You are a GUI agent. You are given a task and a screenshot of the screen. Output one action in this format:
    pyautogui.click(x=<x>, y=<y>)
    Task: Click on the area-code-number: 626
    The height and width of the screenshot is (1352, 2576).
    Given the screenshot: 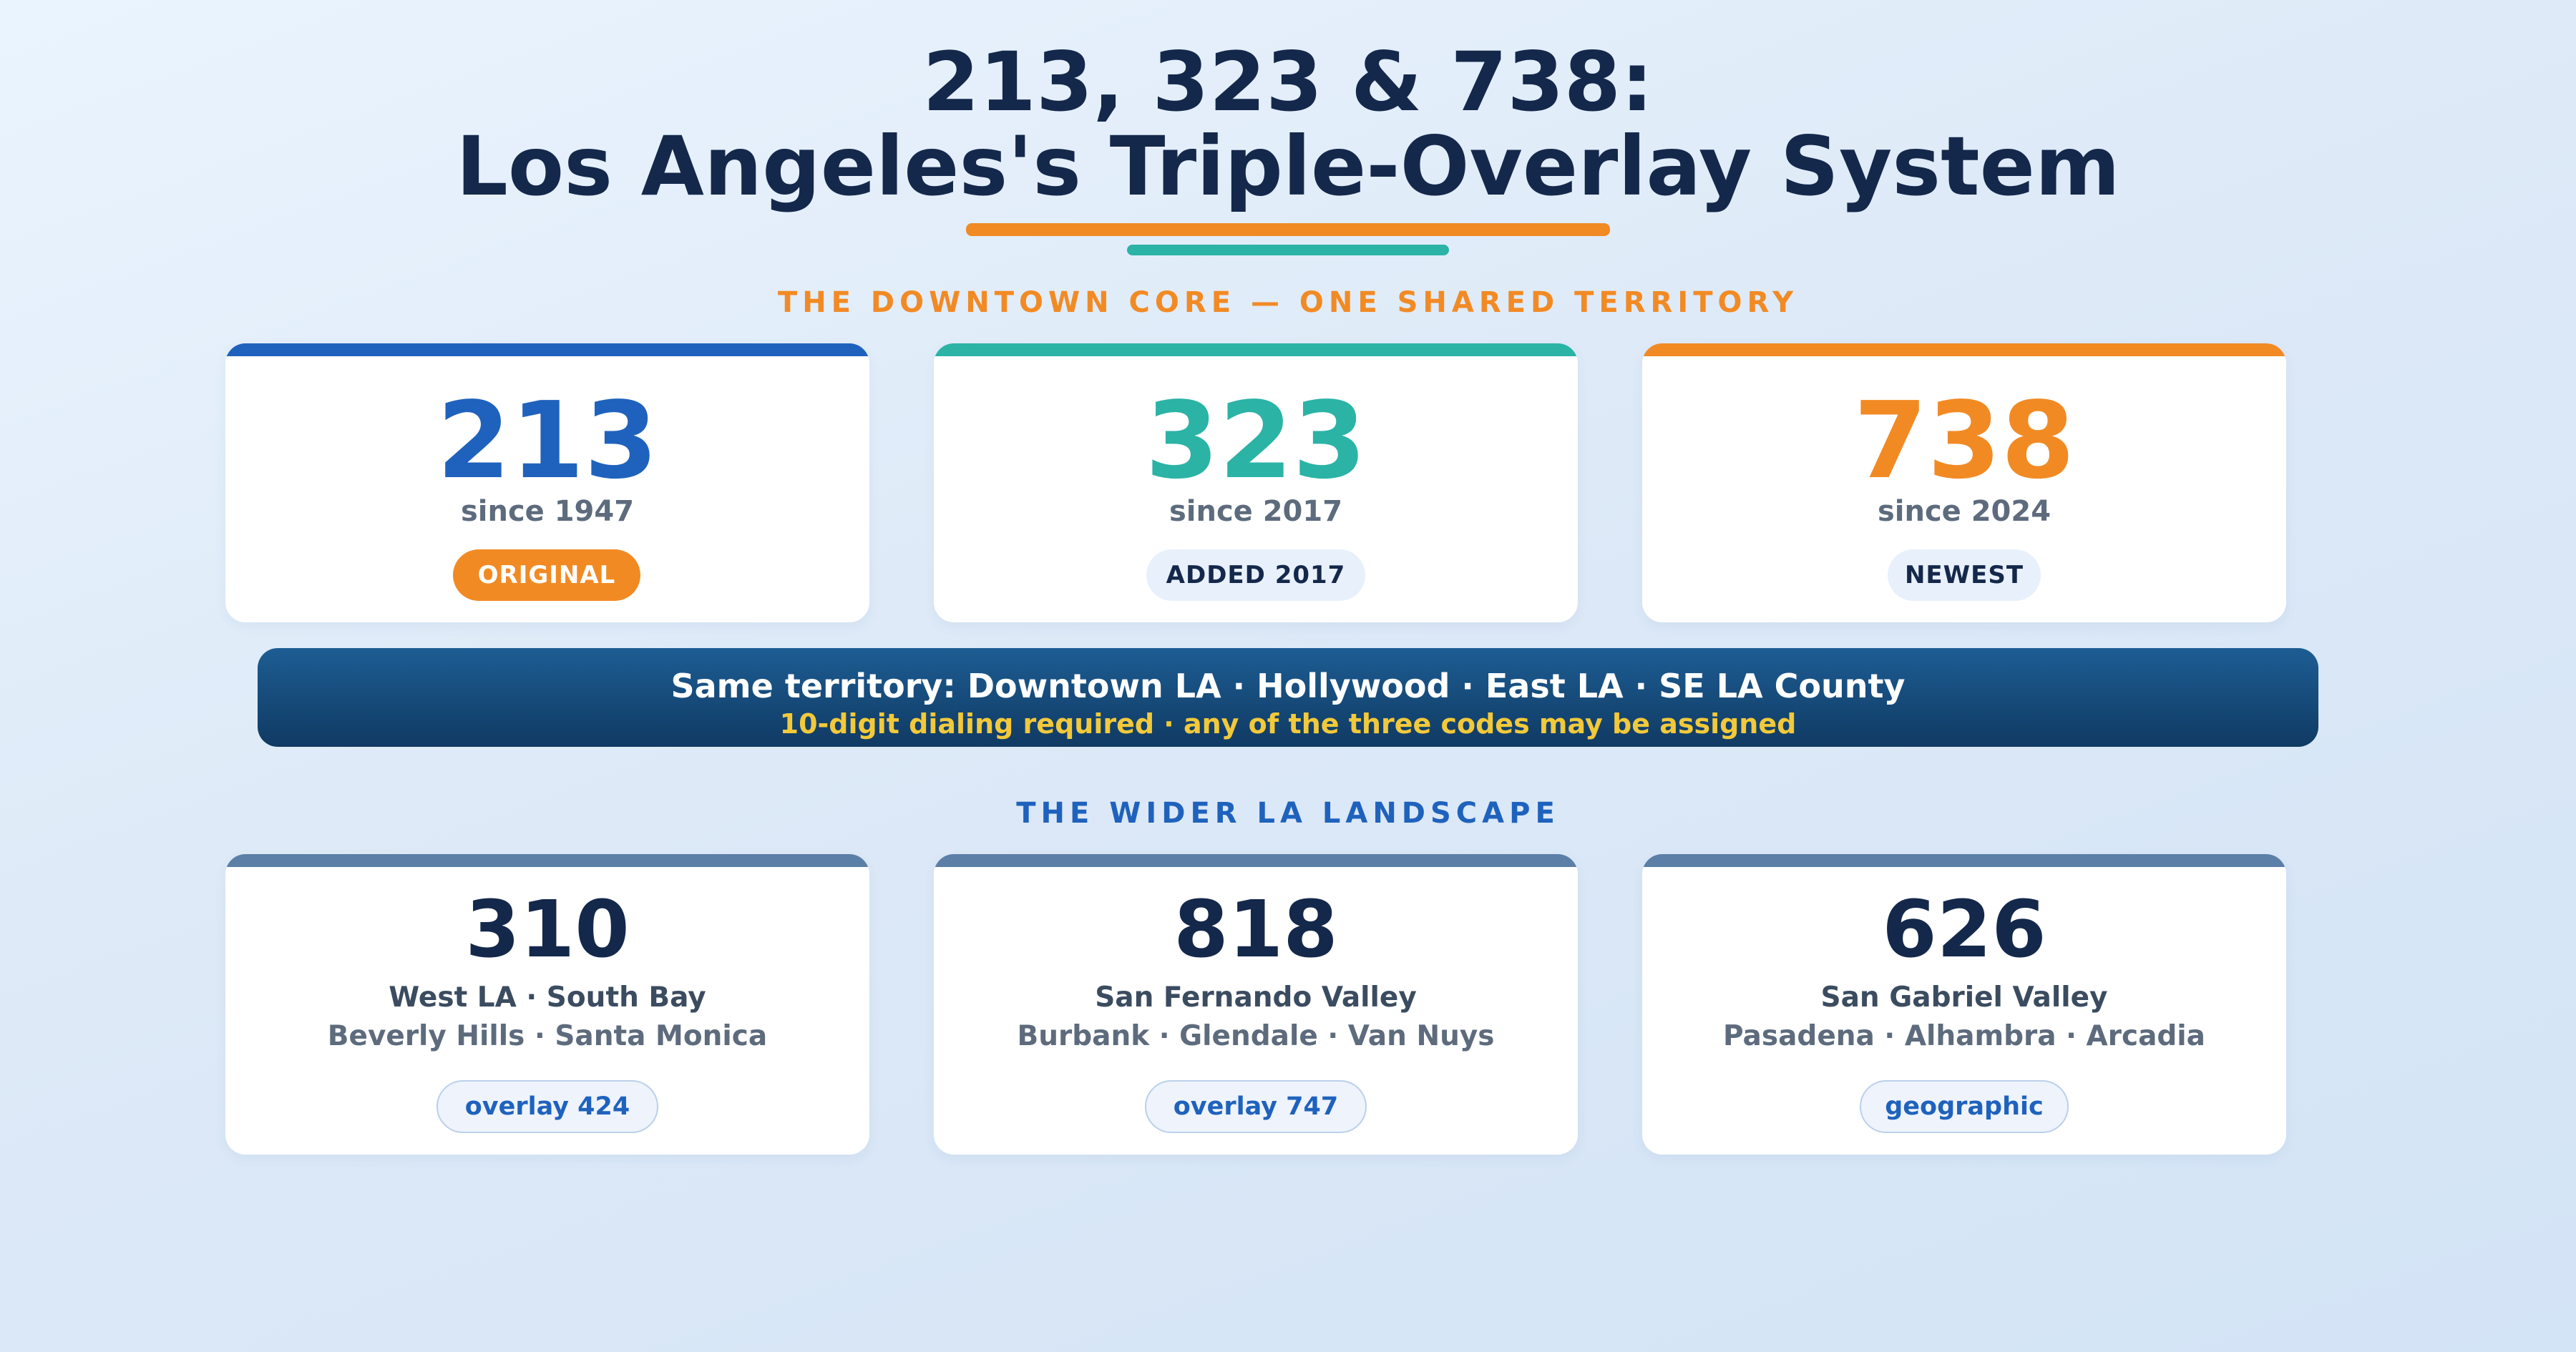 What is the action you would take?
    pyautogui.click(x=1964, y=929)
    